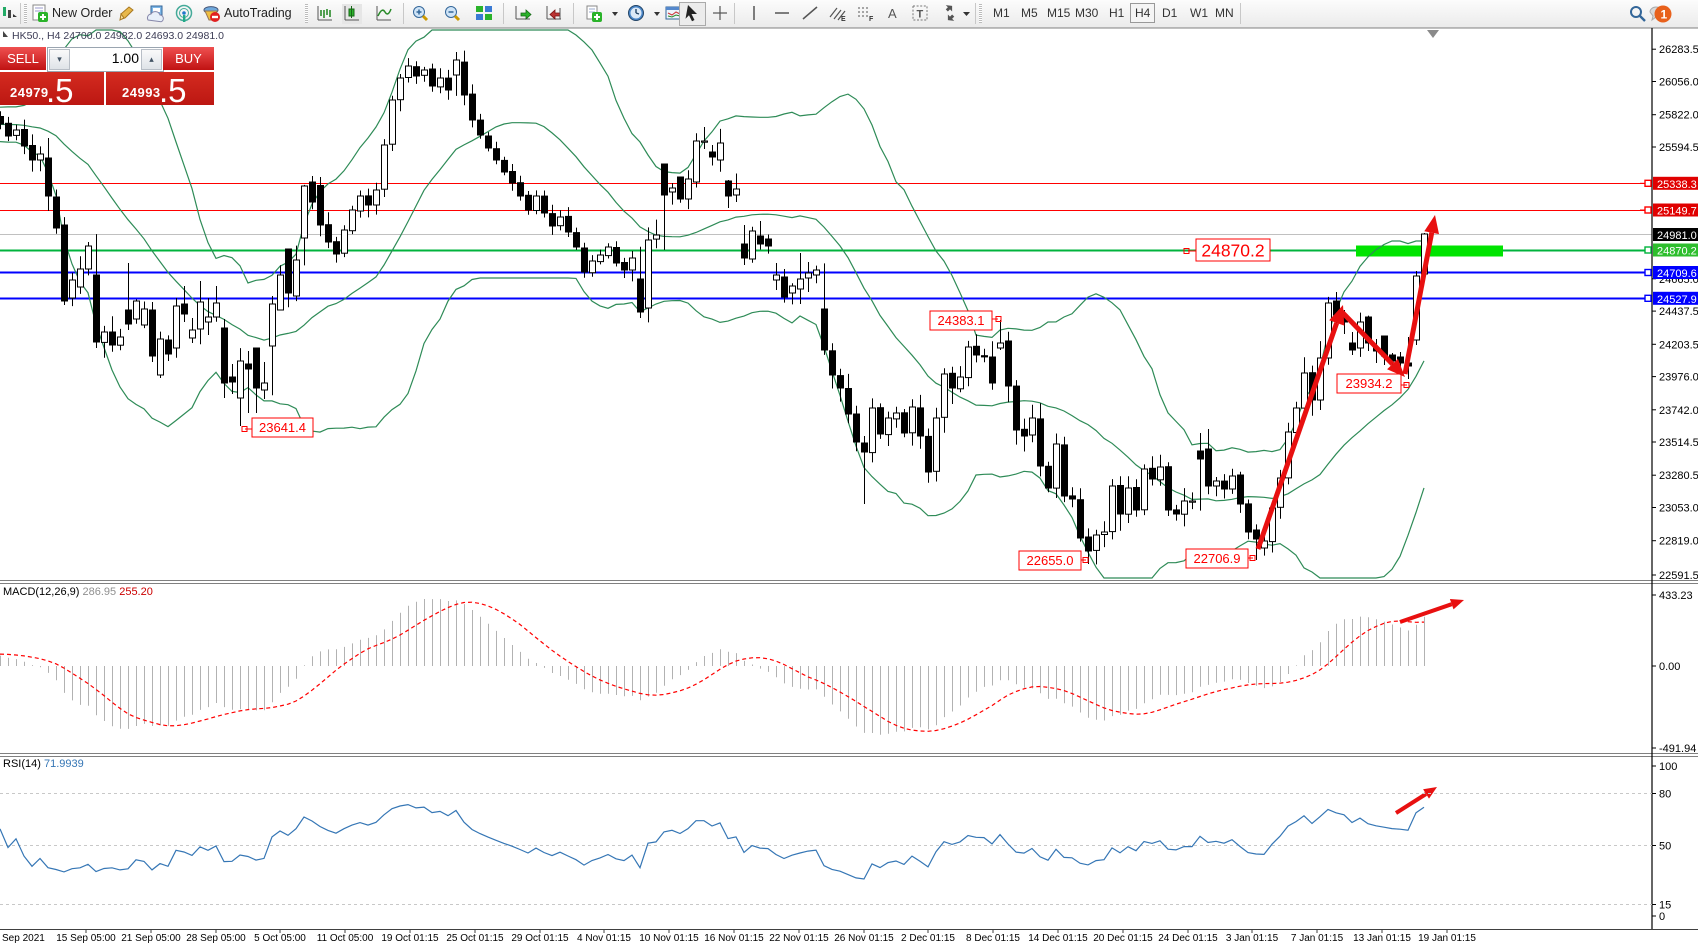 Image resolution: width=1698 pixels, height=947 pixels. I want to click on svg-text: RSI(14) 71.9939, so click(43, 764).